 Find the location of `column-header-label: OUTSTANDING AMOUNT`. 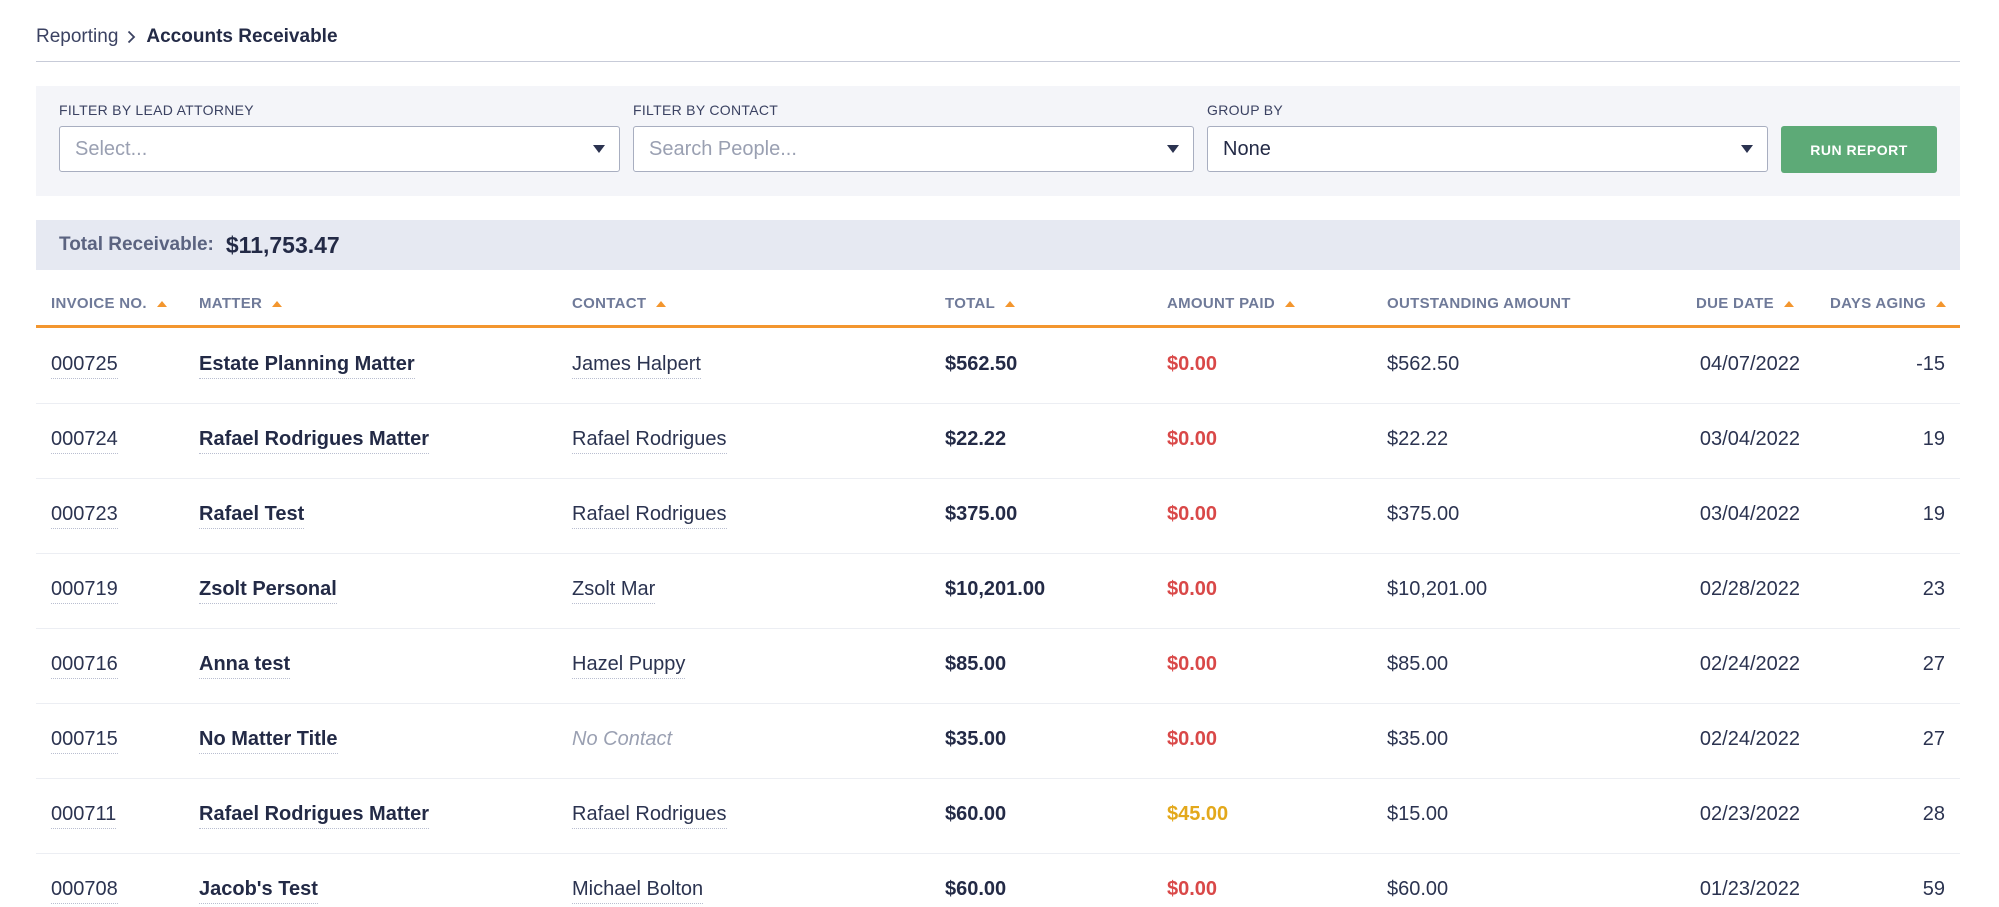

column-header-label: OUTSTANDING AMOUNT is located at coordinates (1479, 303).